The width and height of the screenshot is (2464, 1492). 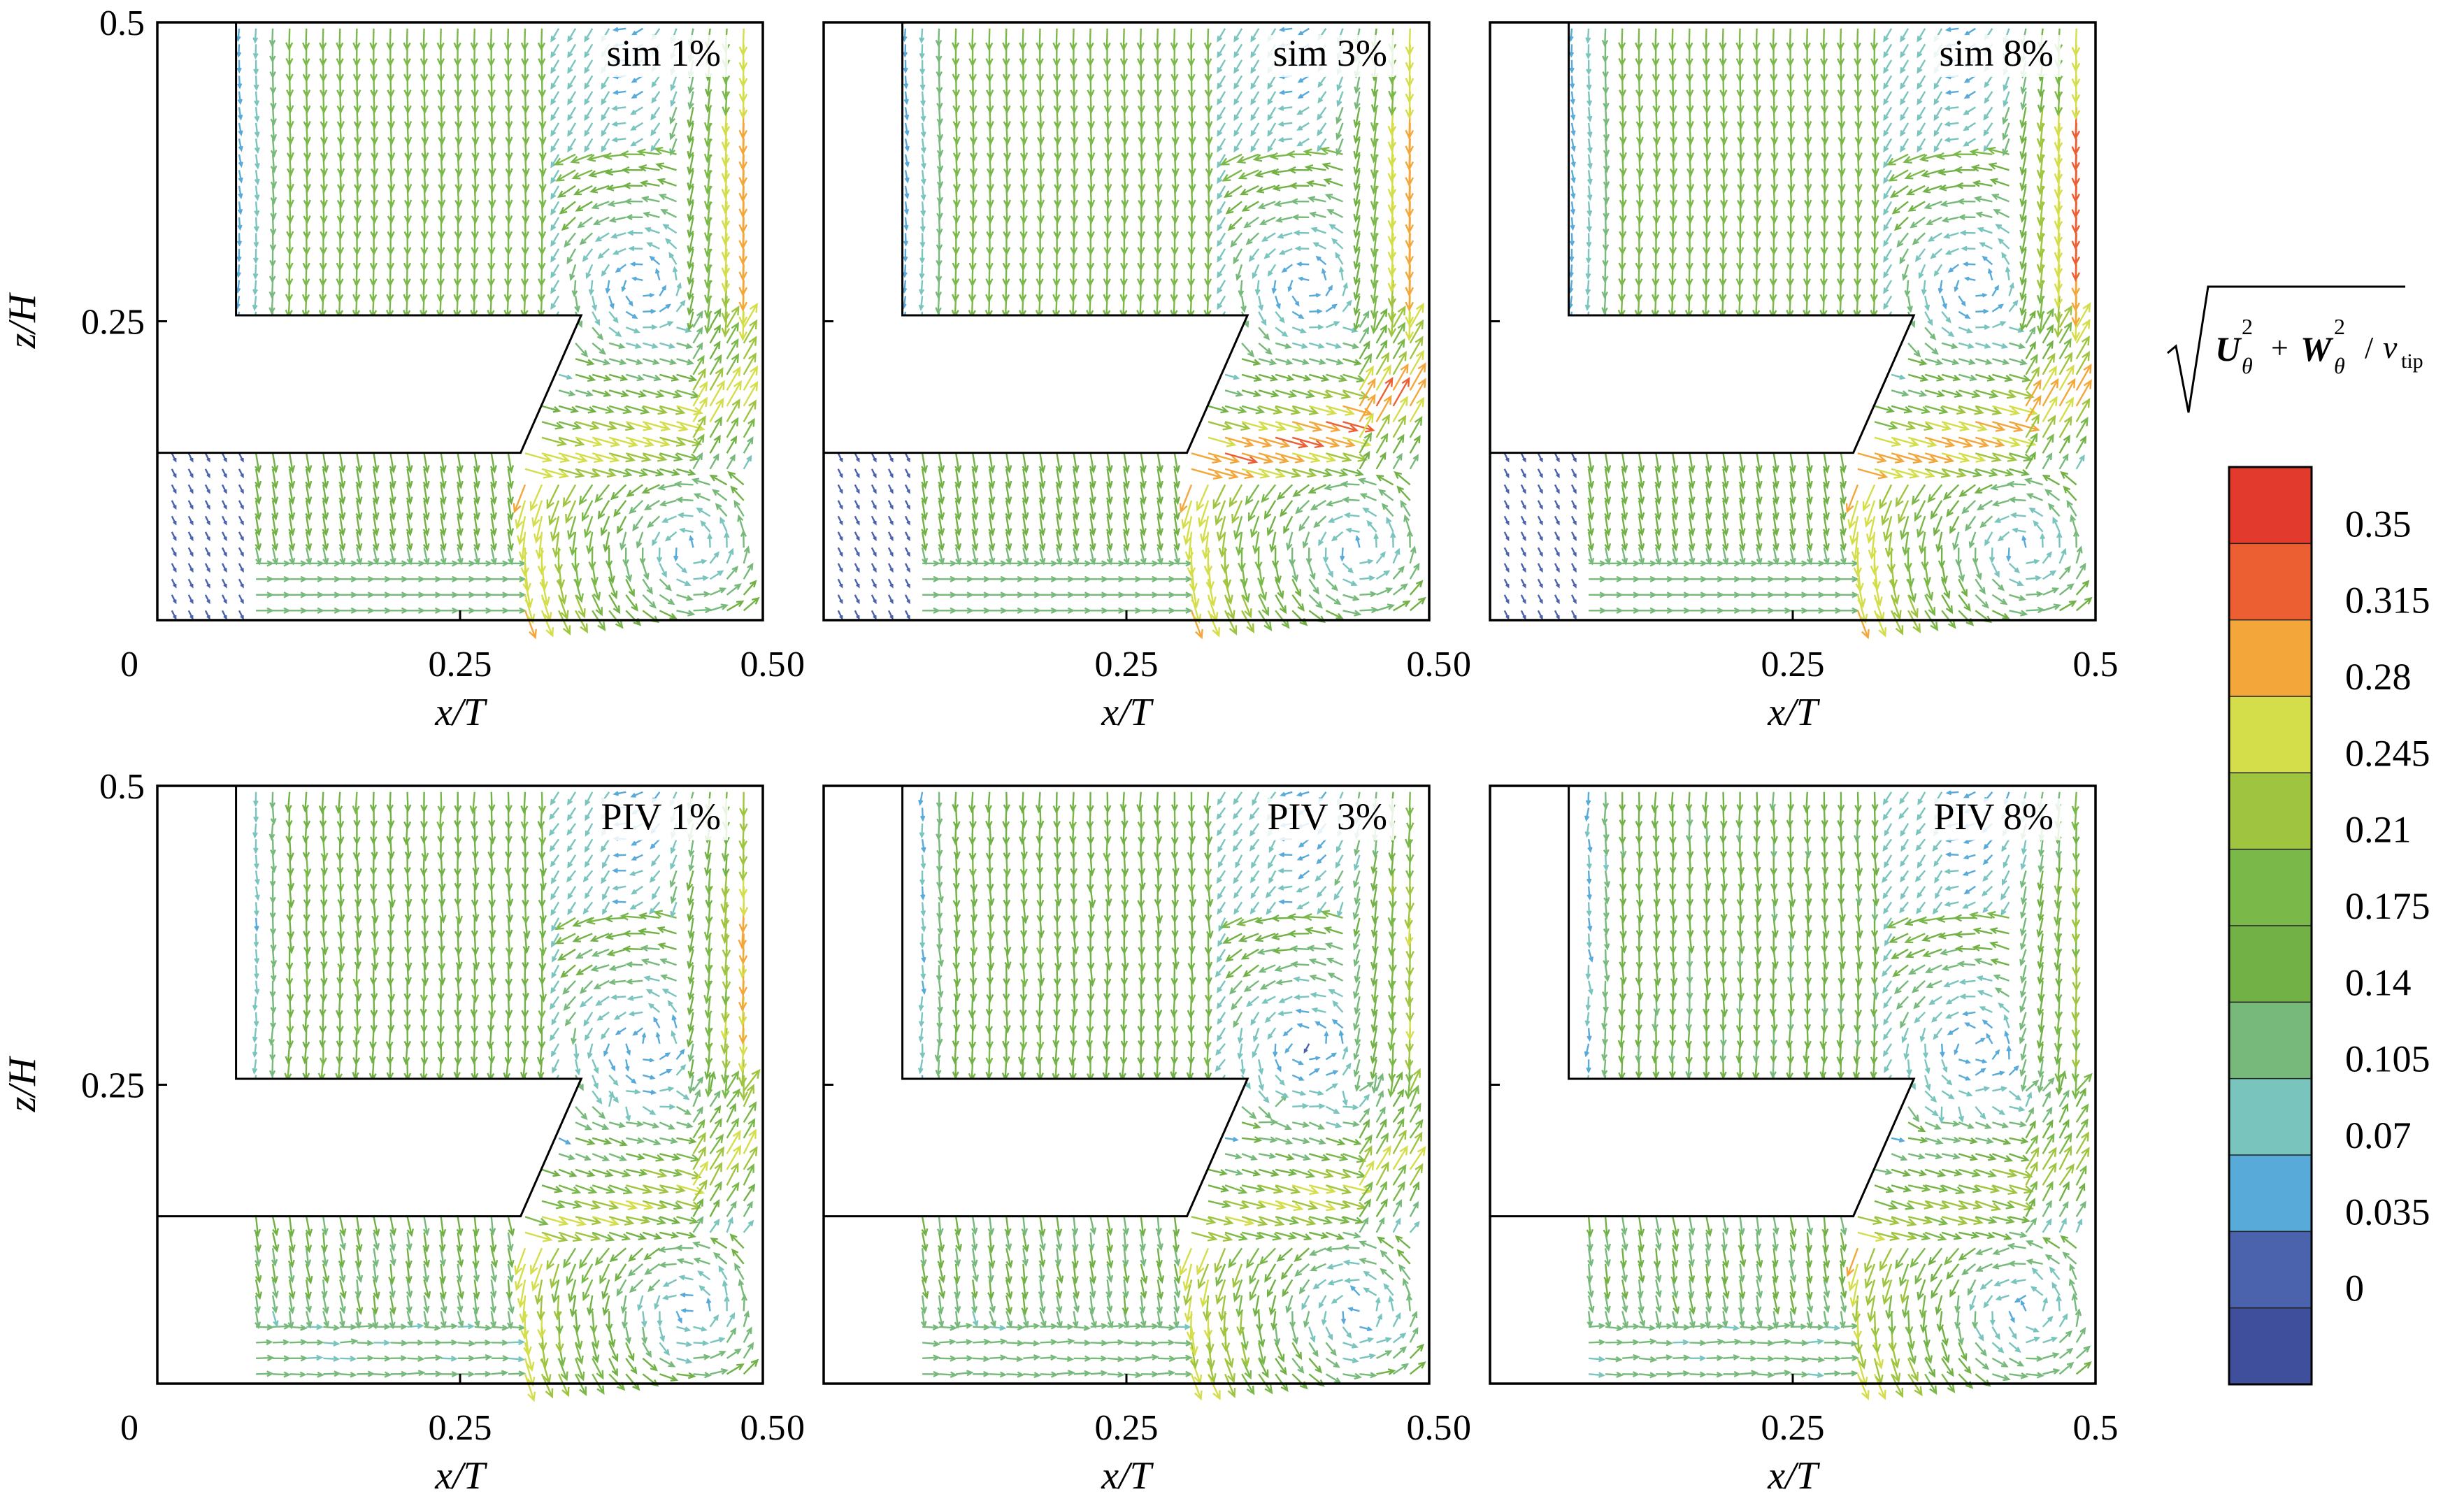 What do you see at coordinates (1119, 377) in the screenshot?
I see `panel-2: sim 3%0 0.25 0.5x/T` at bounding box center [1119, 377].